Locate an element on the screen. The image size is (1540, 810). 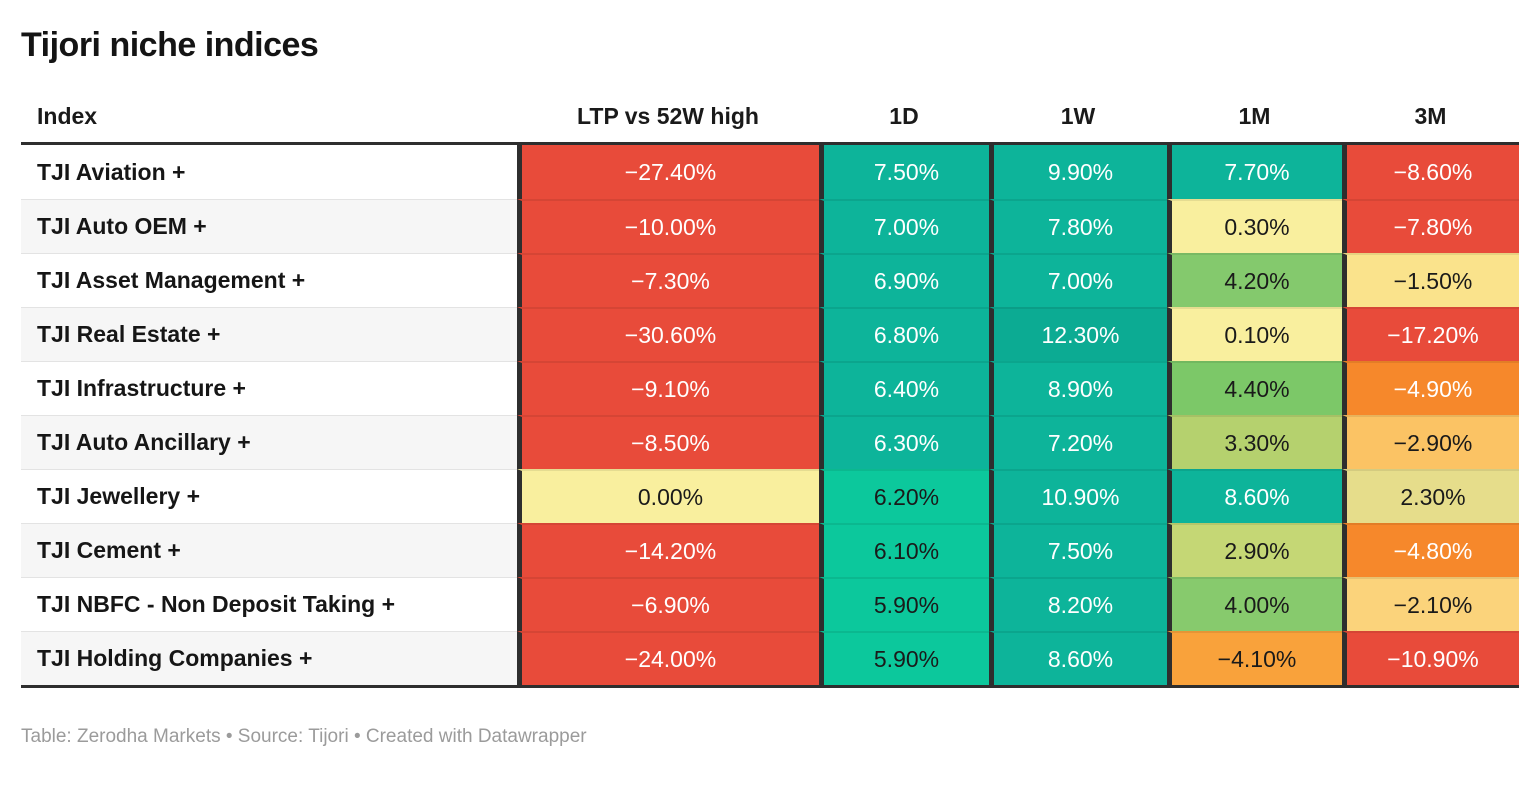
value-cell: 4.40% is located at coordinates (1254, 388).